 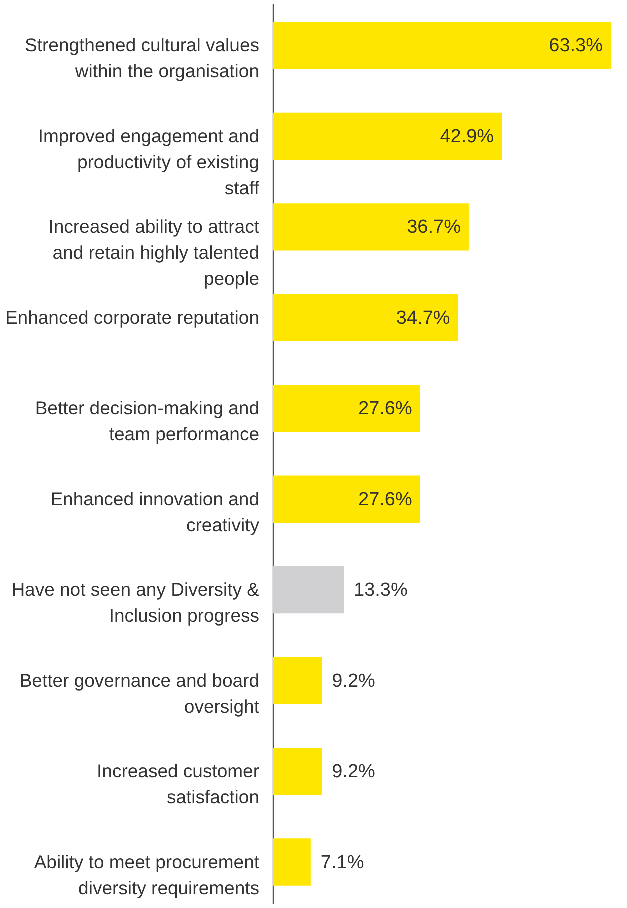 I want to click on data-label: 36.7%, so click(x=434, y=227).